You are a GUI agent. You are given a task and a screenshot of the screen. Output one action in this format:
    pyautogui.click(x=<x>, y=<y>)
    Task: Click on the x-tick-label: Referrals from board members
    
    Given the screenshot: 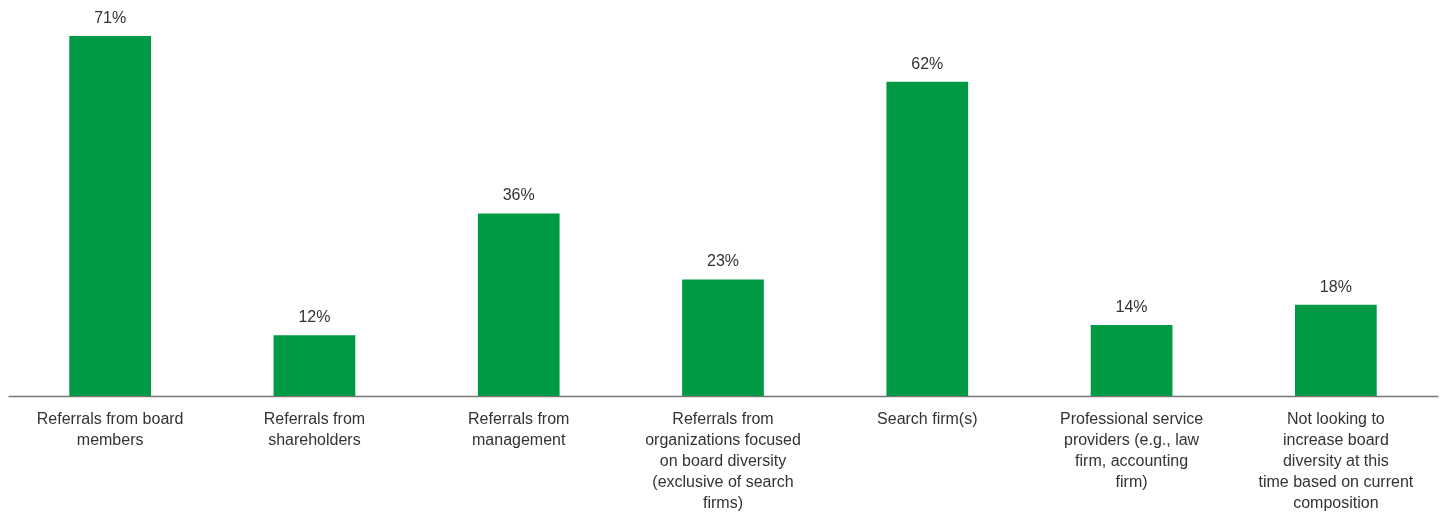 What is the action you would take?
    pyautogui.click(x=110, y=428)
    